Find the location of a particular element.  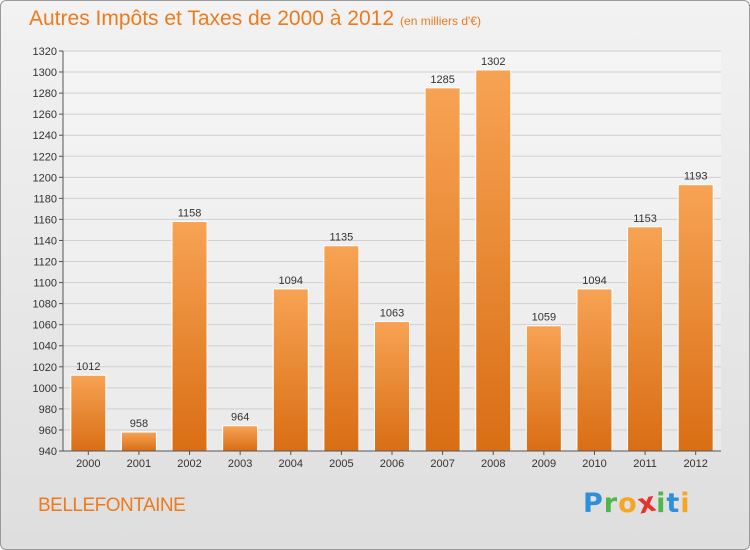

y-tick-label: 1140 is located at coordinates (45, 241).